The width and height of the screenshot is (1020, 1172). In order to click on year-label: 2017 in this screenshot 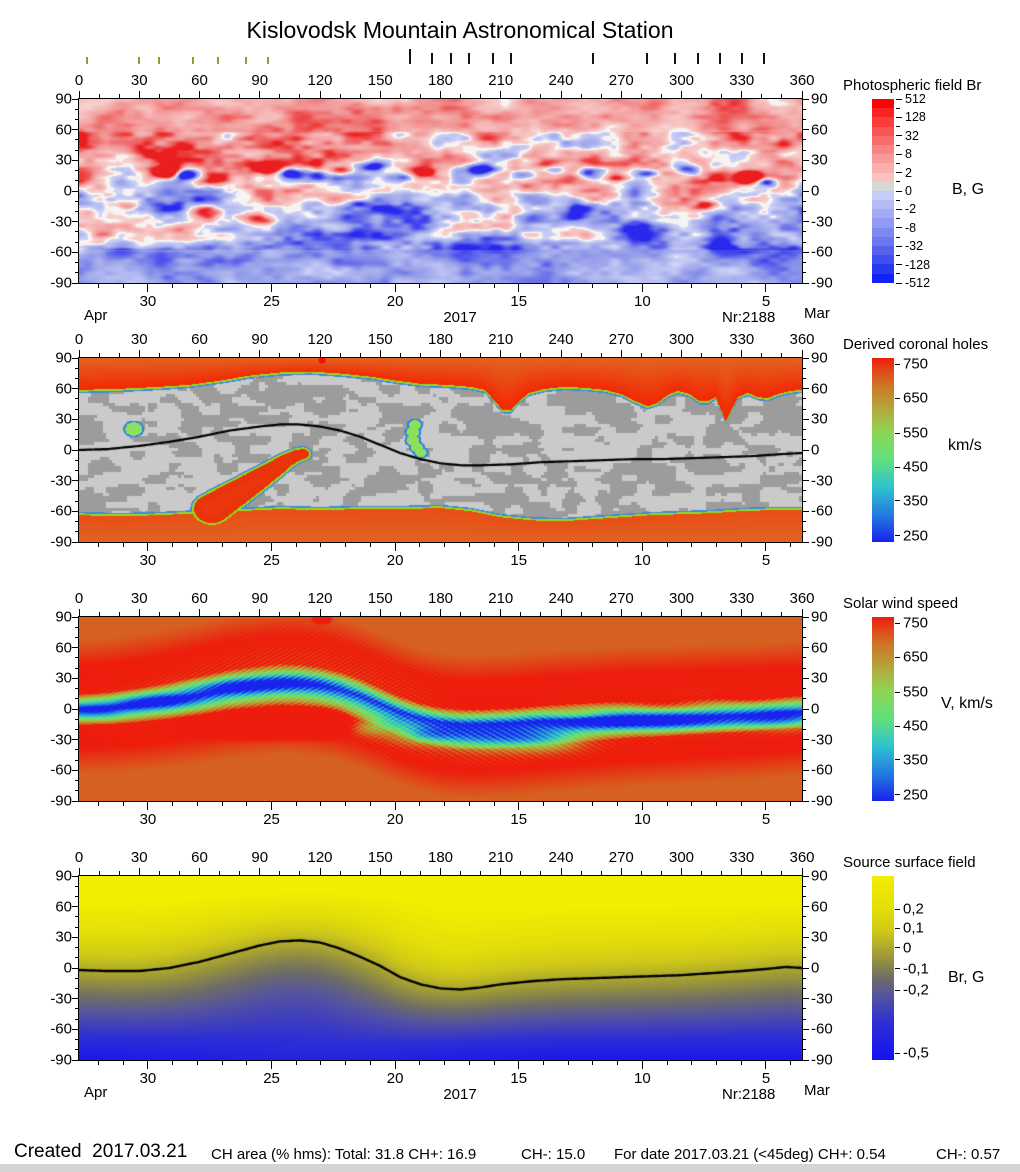, I will do `click(460, 317)`.